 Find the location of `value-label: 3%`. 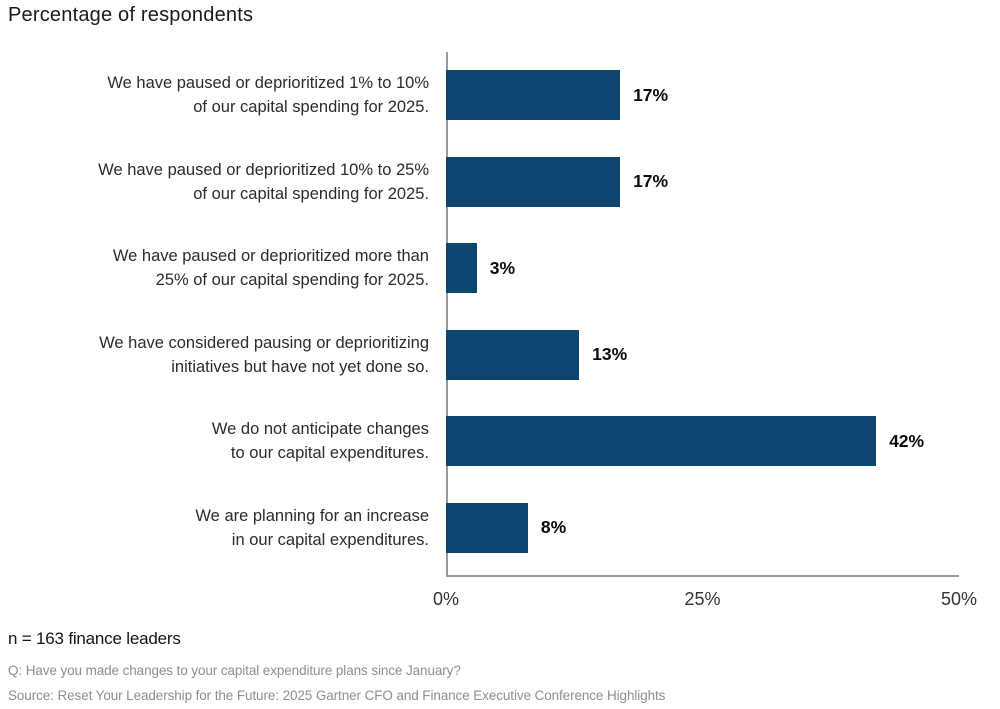

value-label: 3% is located at coordinates (502, 267).